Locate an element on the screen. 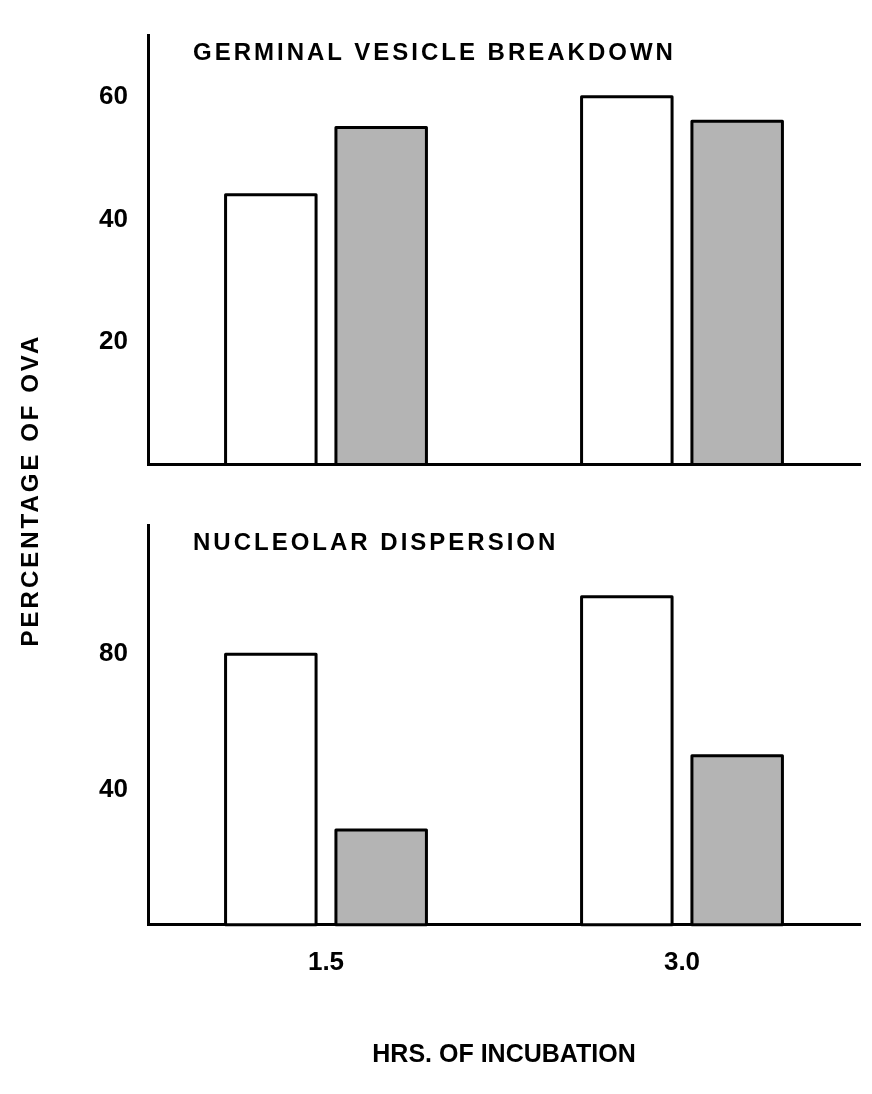  y-axis-title: PERCENTAGE OF OVA is located at coordinates (30, 490).